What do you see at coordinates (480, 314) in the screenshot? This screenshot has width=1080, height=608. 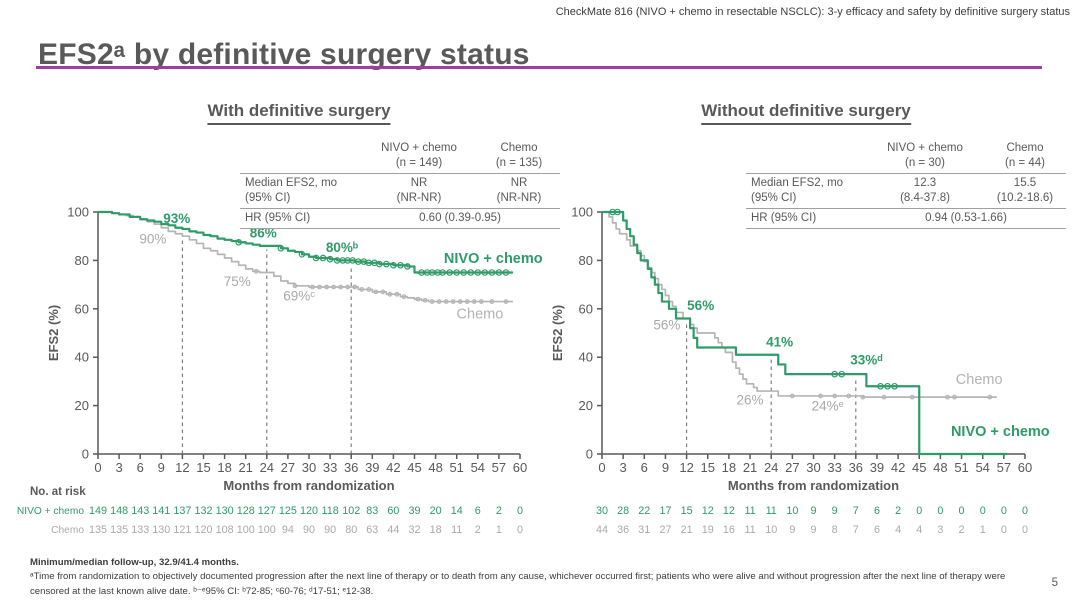 I see `annotation: Chemo` at bounding box center [480, 314].